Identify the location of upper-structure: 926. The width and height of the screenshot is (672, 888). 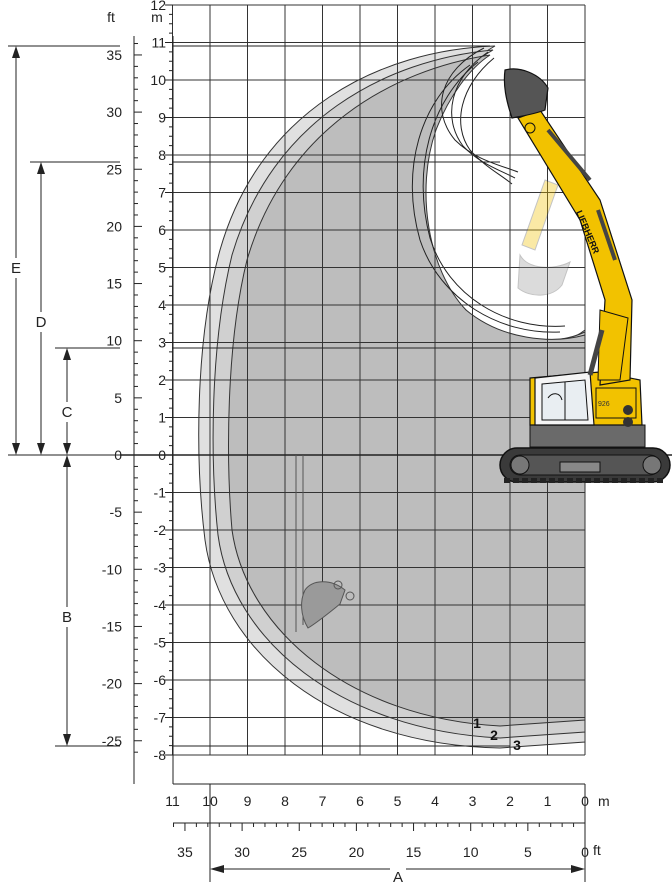
(587, 409).